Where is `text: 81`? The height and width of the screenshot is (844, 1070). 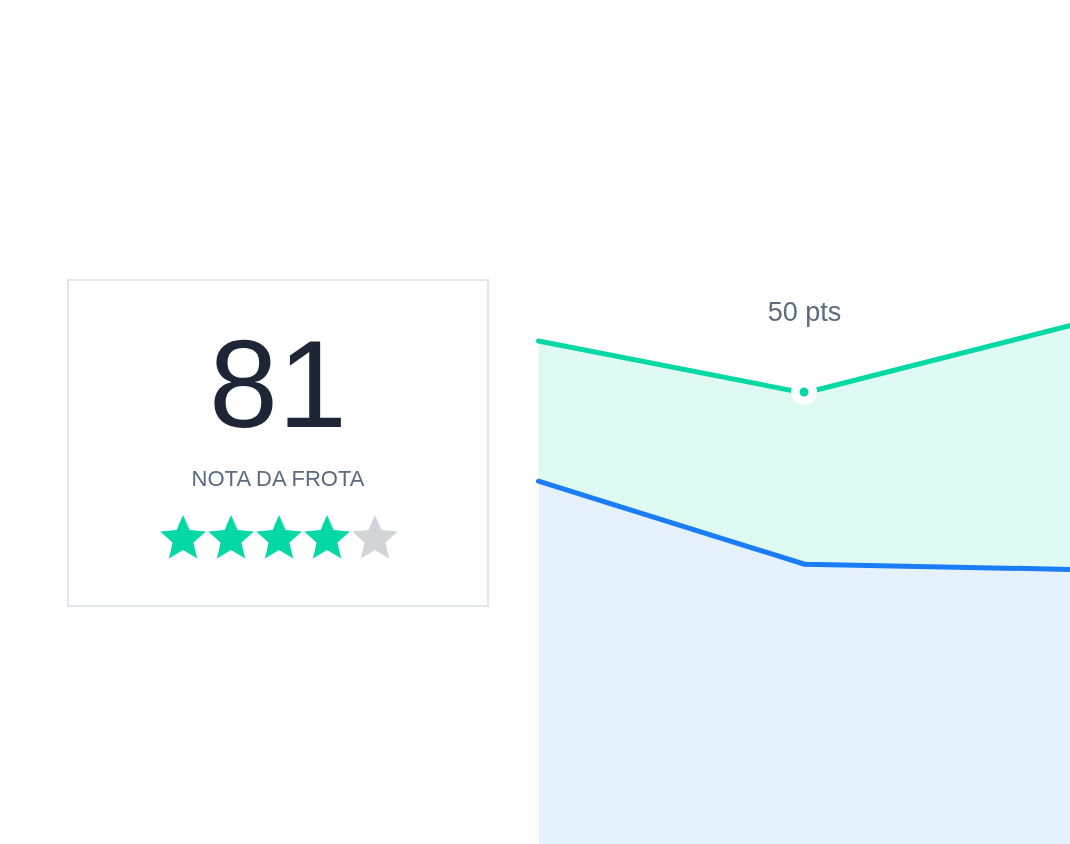
text: 81 is located at coordinates (278, 384).